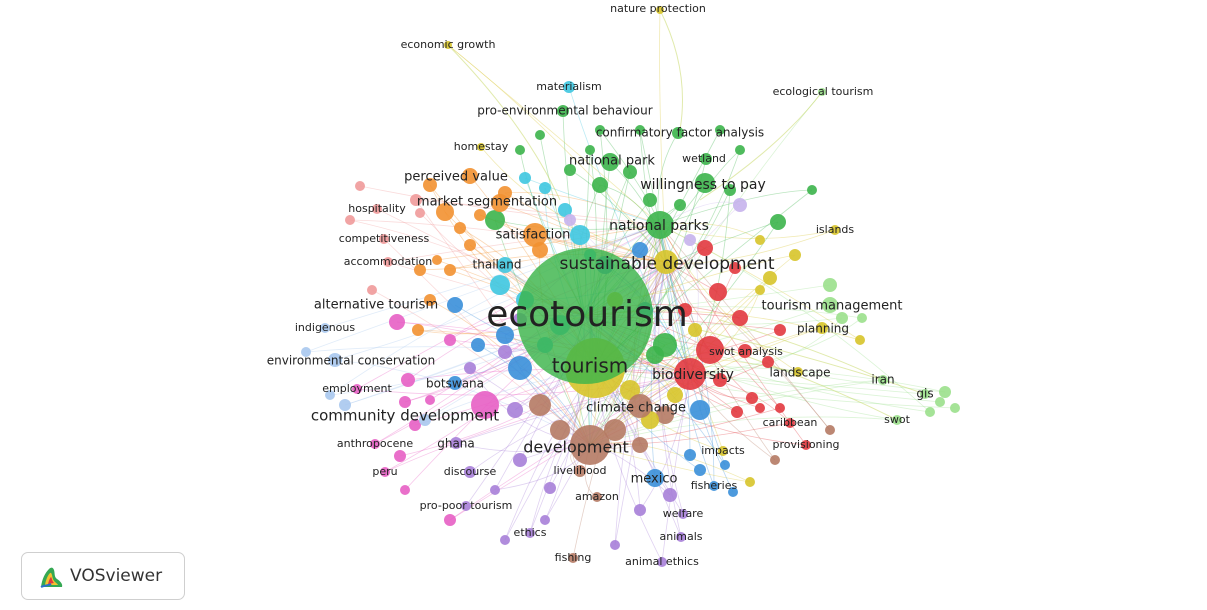 This screenshot has height=610, width=1207. Describe the element at coordinates (388, 261) in the screenshot. I see `label-accommodation: accommodation` at that location.